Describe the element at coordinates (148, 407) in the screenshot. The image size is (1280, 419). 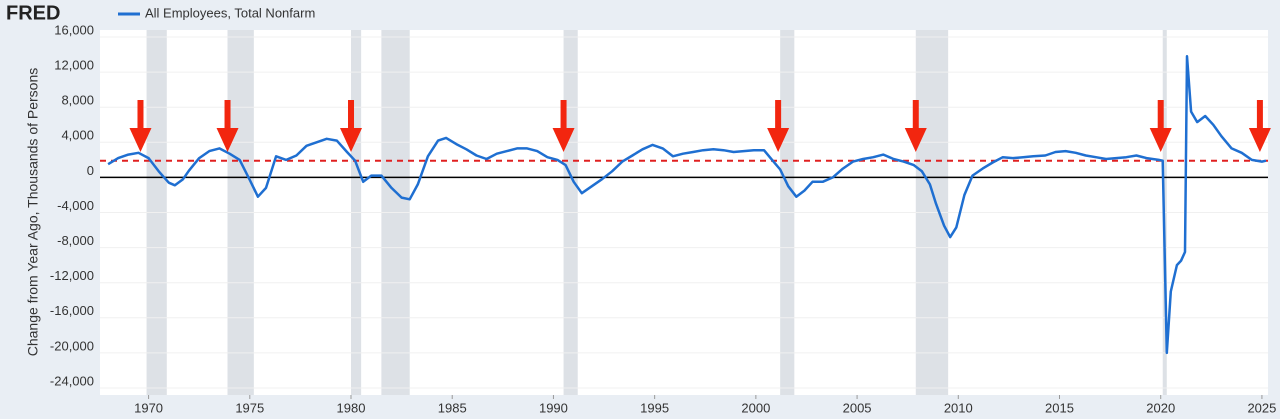
I see `x-tick-label: 1970` at that location.